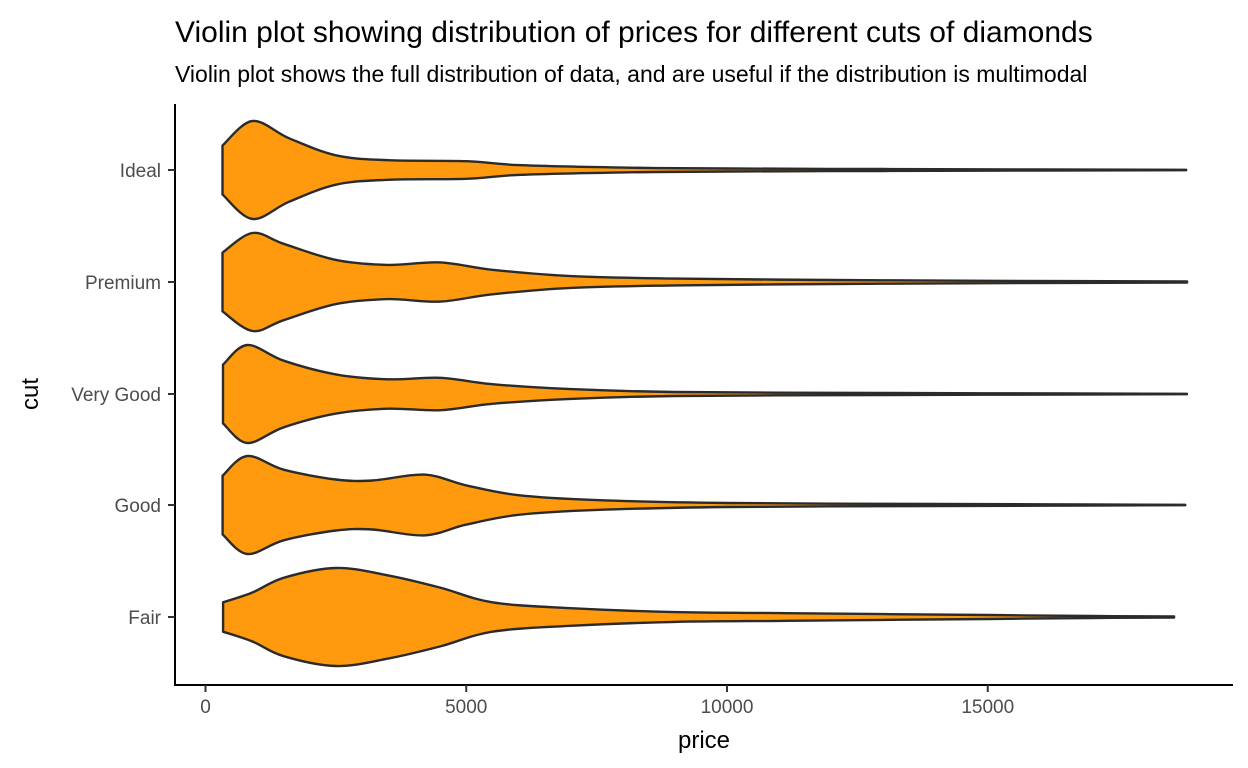 The width and height of the screenshot is (1248, 768). What do you see at coordinates (704, 740) in the screenshot?
I see `x-axis-title: price` at bounding box center [704, 740].